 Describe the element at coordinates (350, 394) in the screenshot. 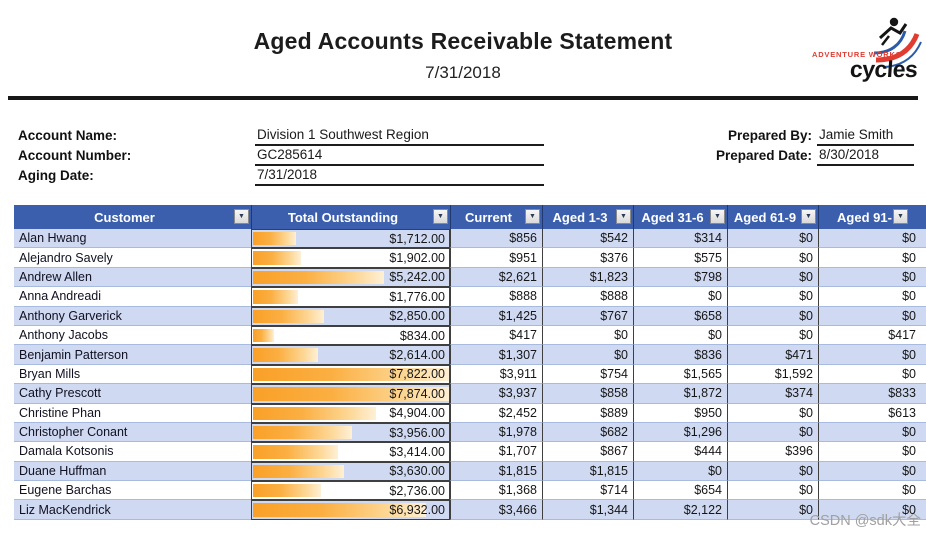

I see `total-outstanding-cell: $7,874.00` at that location.